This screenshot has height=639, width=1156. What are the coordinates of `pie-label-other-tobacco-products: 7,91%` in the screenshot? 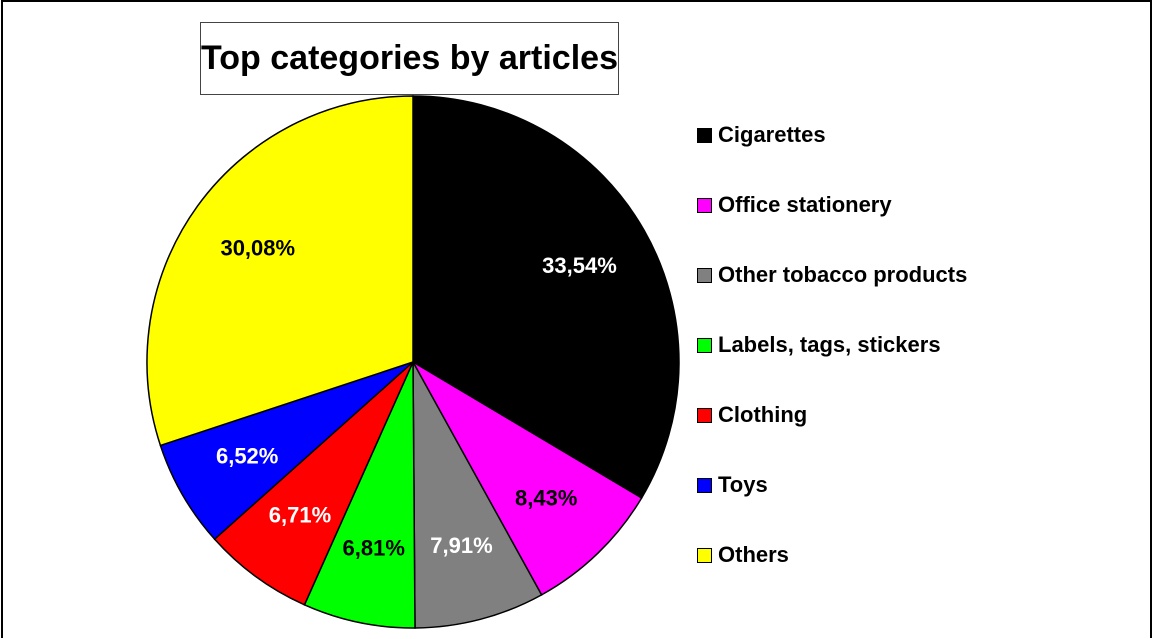 It's located at (461, 545).